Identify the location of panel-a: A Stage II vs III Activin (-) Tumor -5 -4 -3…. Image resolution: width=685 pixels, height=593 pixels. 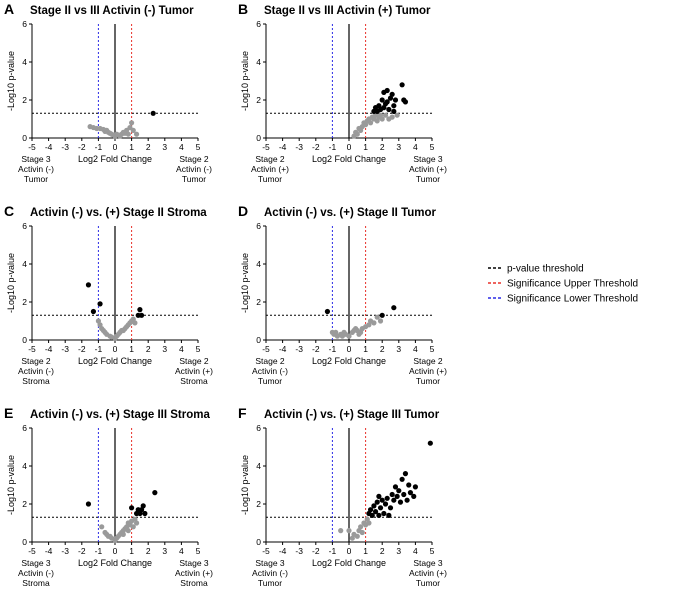
(108, 92).